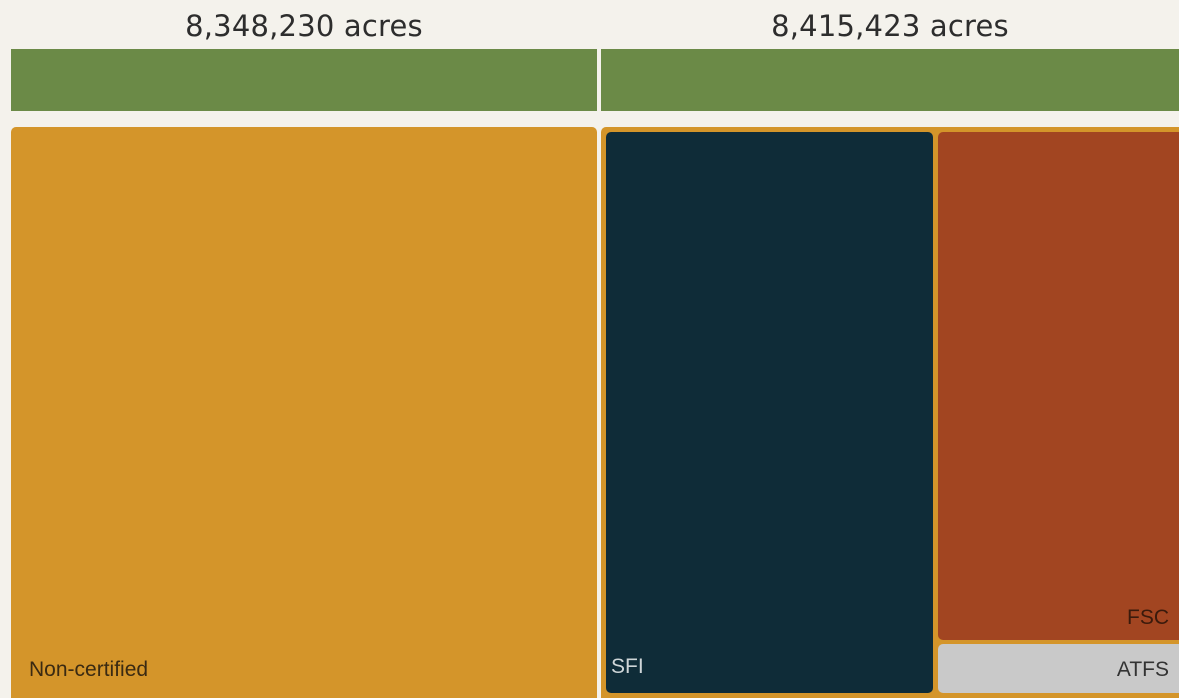 The image size is (1179, 698). What do you see at coordinates (627, 666) in the screenshot?
I see `tile-label-sfi: SFI` at bounding box center [627, 666].